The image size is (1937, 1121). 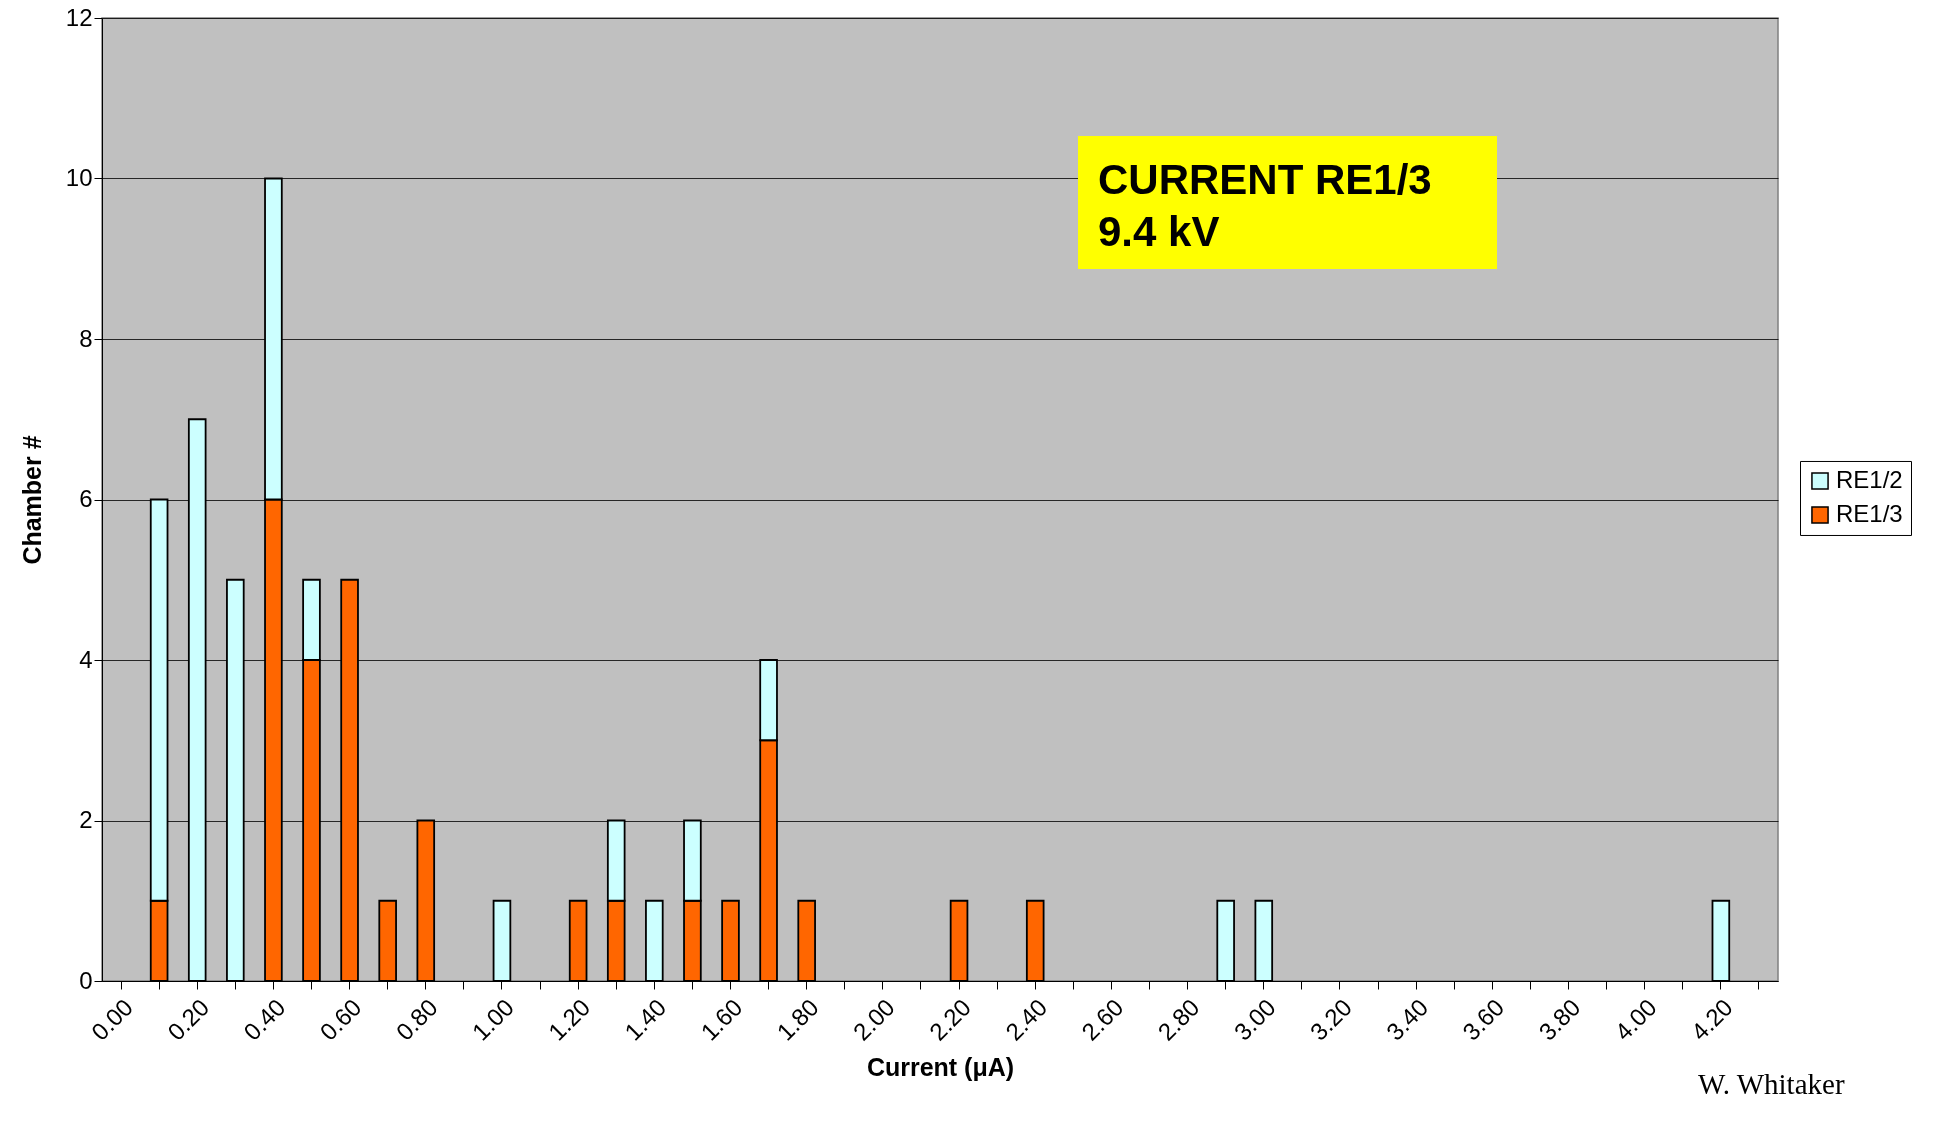 What do you see at coordinates (86, 659) in the screenshot?
I see `y-tick-label: 4` at bounding box center [86, 659].